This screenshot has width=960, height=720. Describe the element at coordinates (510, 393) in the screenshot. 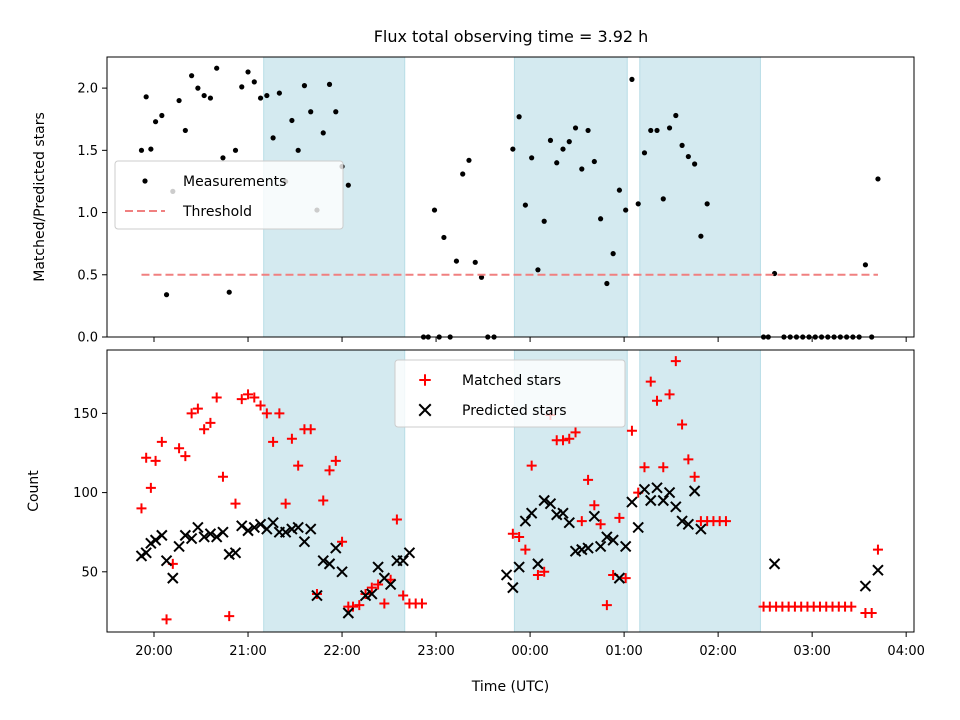

I see `ax2-legend-box` at that location.